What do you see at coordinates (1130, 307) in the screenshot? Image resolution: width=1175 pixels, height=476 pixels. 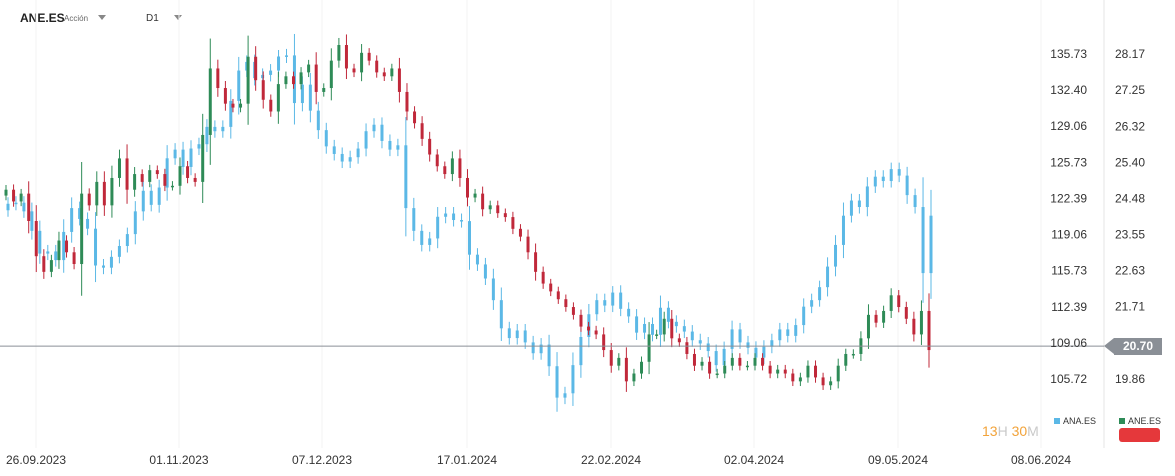 I see `right-axis-tick-label: 21.71` at bounding box center [1130, 307].